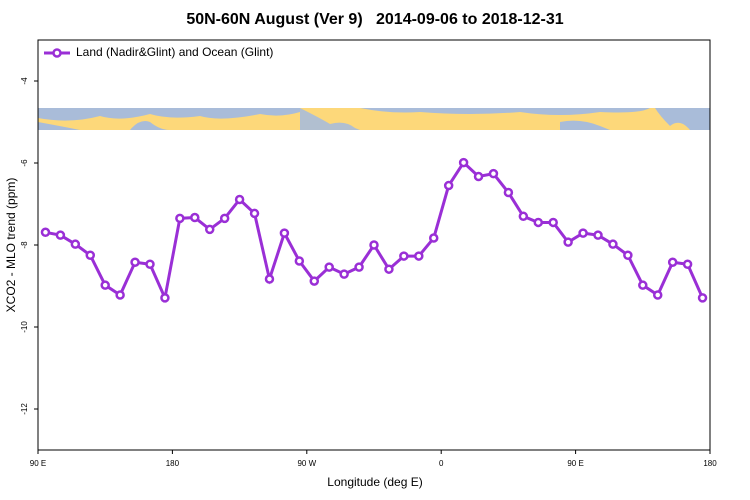  What do you see at coordinates (57, 53) in the screenshot?
I see `legend-marker` at bounding box center [57, 53].